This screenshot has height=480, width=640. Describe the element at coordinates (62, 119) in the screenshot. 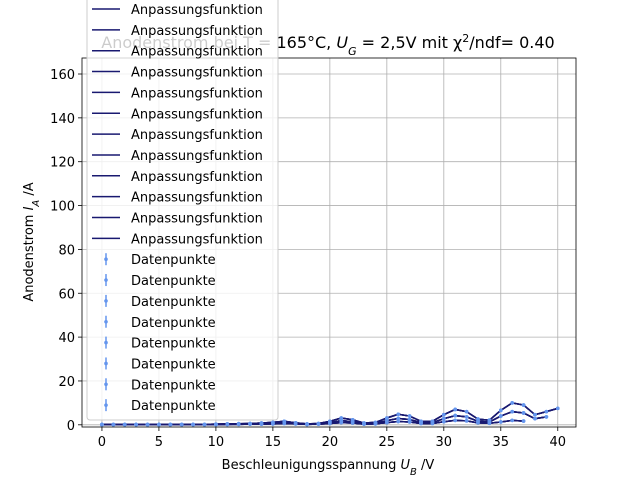

I see `y-tick-label: 140` at that location.